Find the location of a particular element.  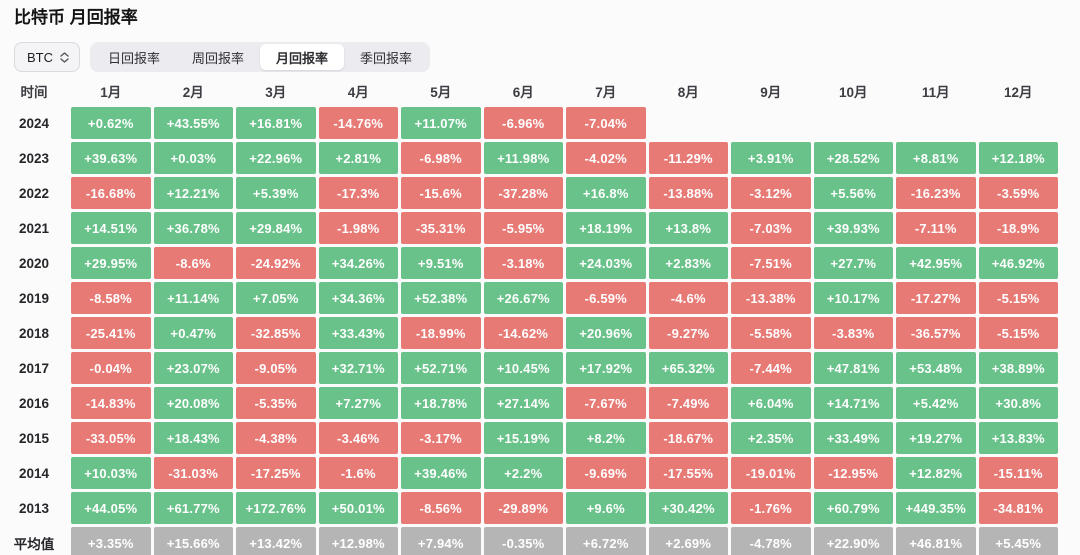

select-caret-icon is located at coordinates (64, 57).